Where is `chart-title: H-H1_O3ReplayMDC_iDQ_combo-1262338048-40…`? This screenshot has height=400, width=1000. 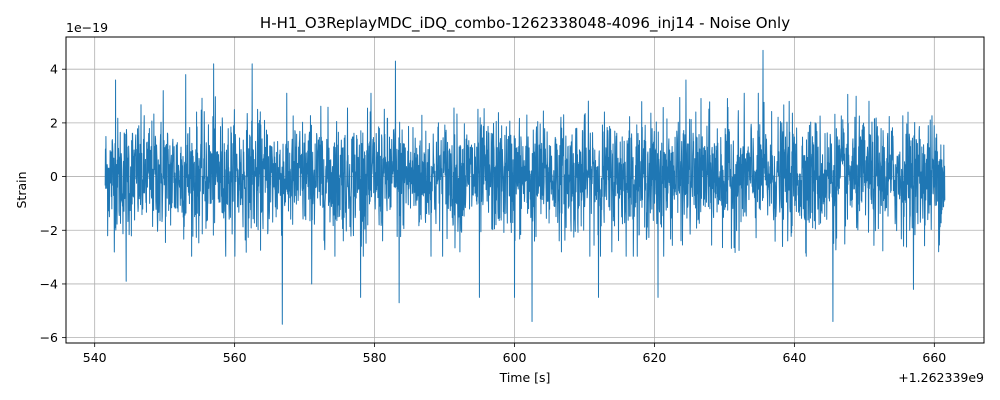 chart-title: H-H1_O3ReplayMDC_iDQ_combo-1262338048-40… is located at coordinates (525, 23).